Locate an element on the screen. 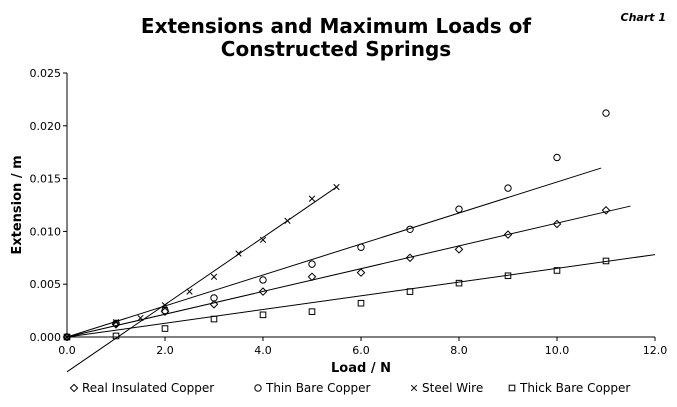  legend-marker-real-insulated-copper is located at coordinates (74, 388).